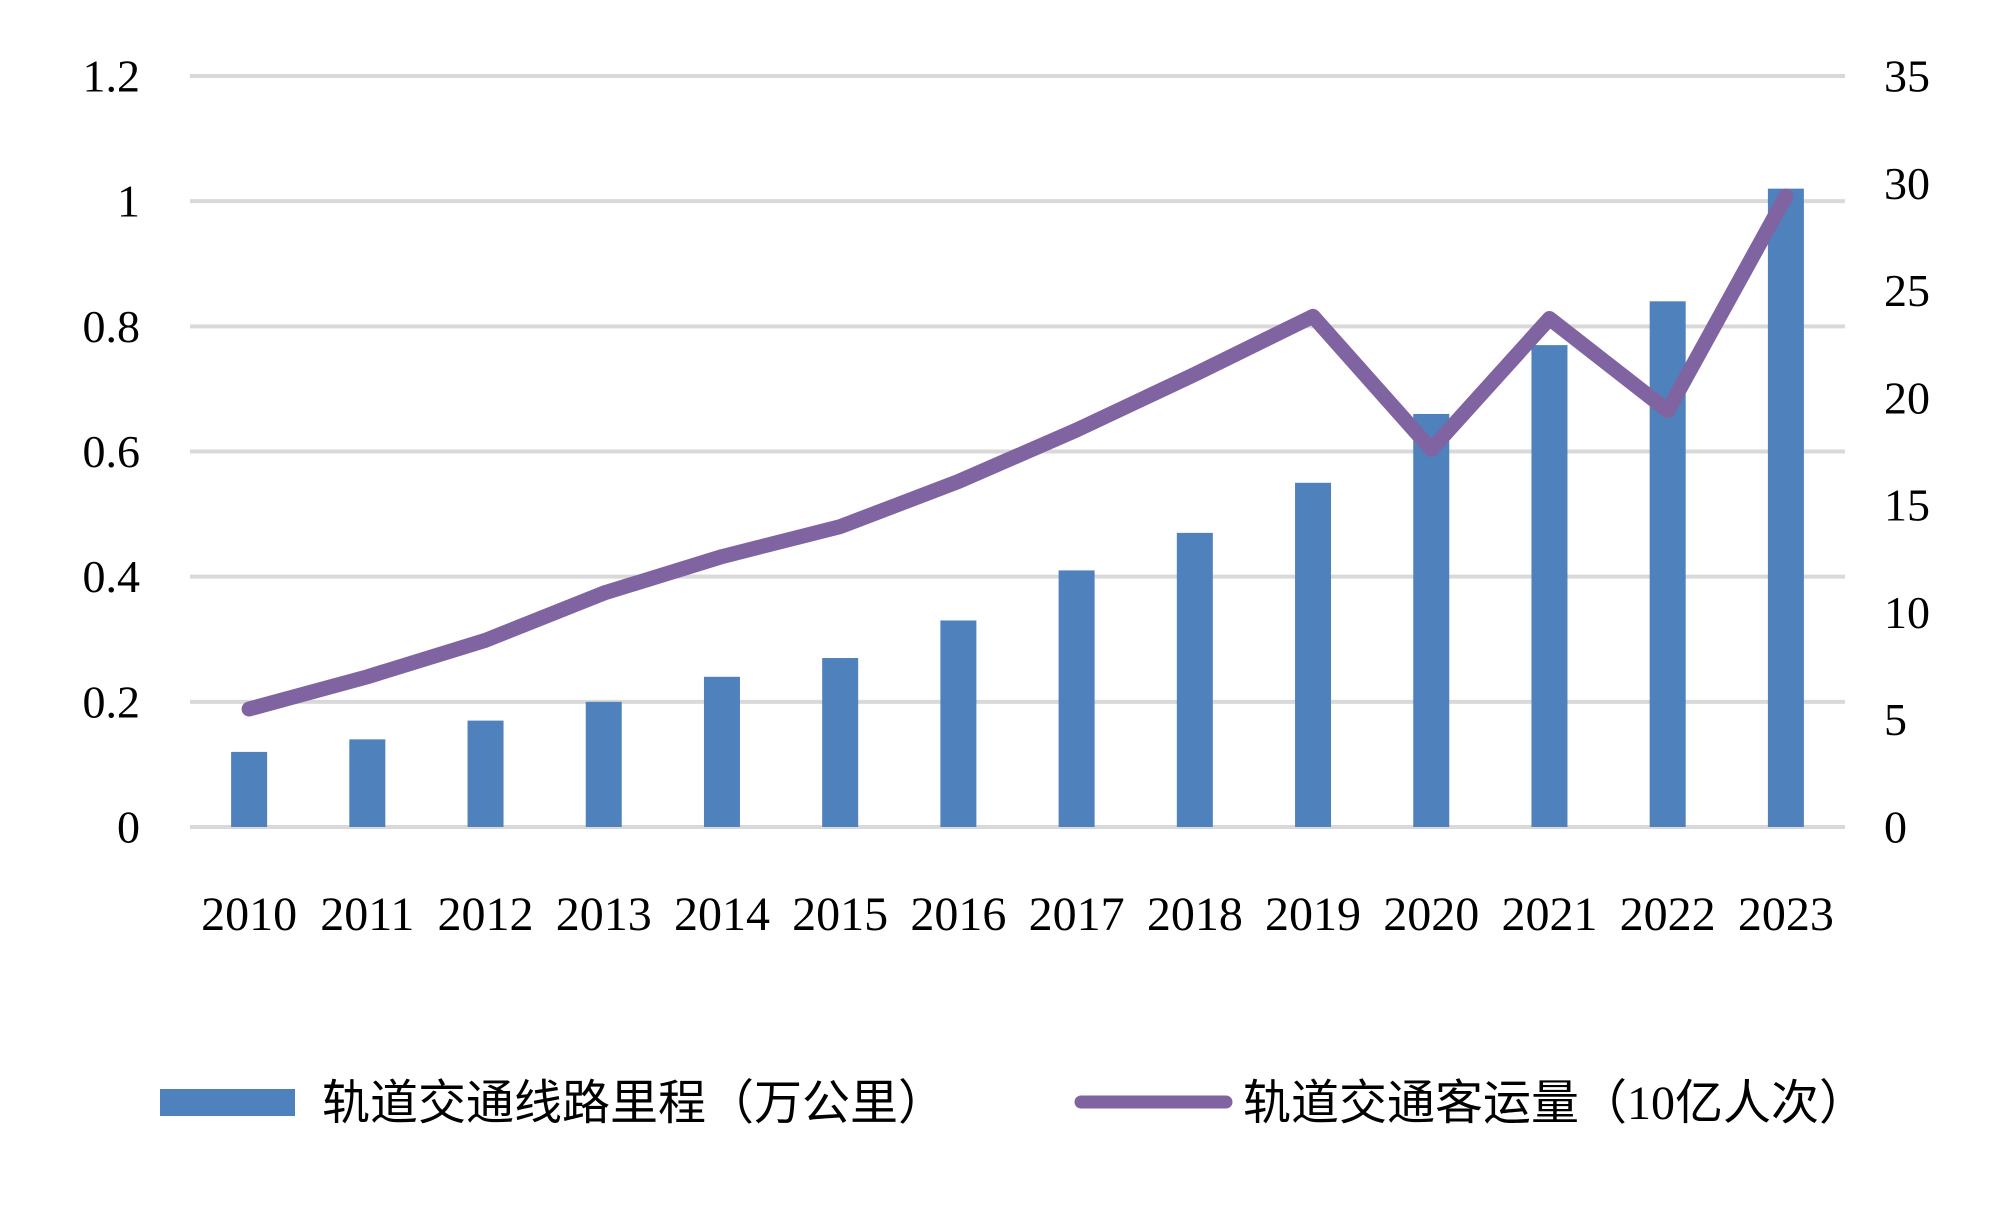  What do you see at coordinates (1431, 620) in the screenshot?
I see `bar-2020` at bounding box center [1431, 620].